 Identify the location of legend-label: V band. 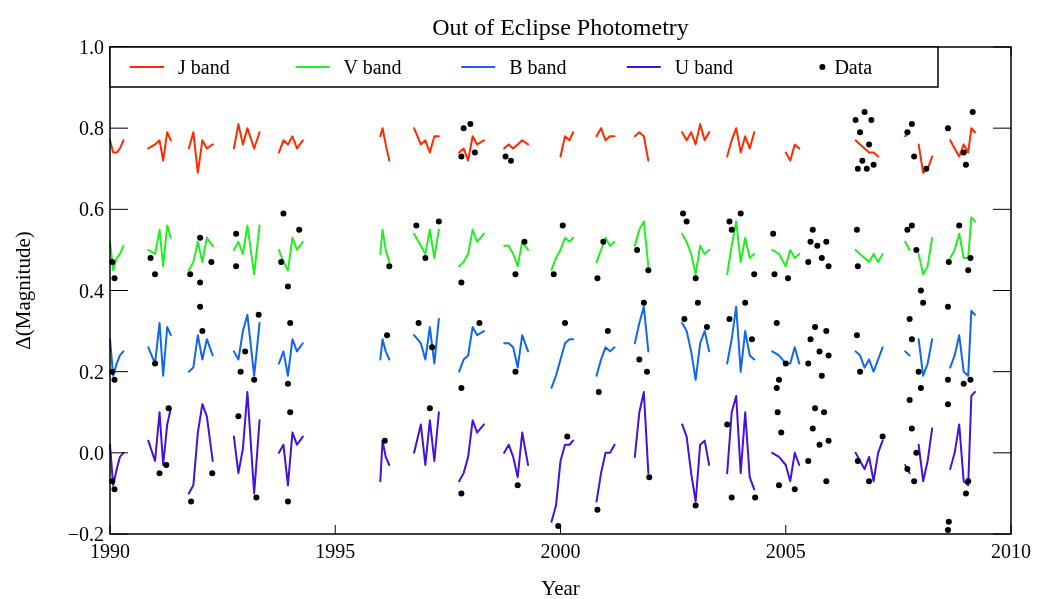
(372, 67).